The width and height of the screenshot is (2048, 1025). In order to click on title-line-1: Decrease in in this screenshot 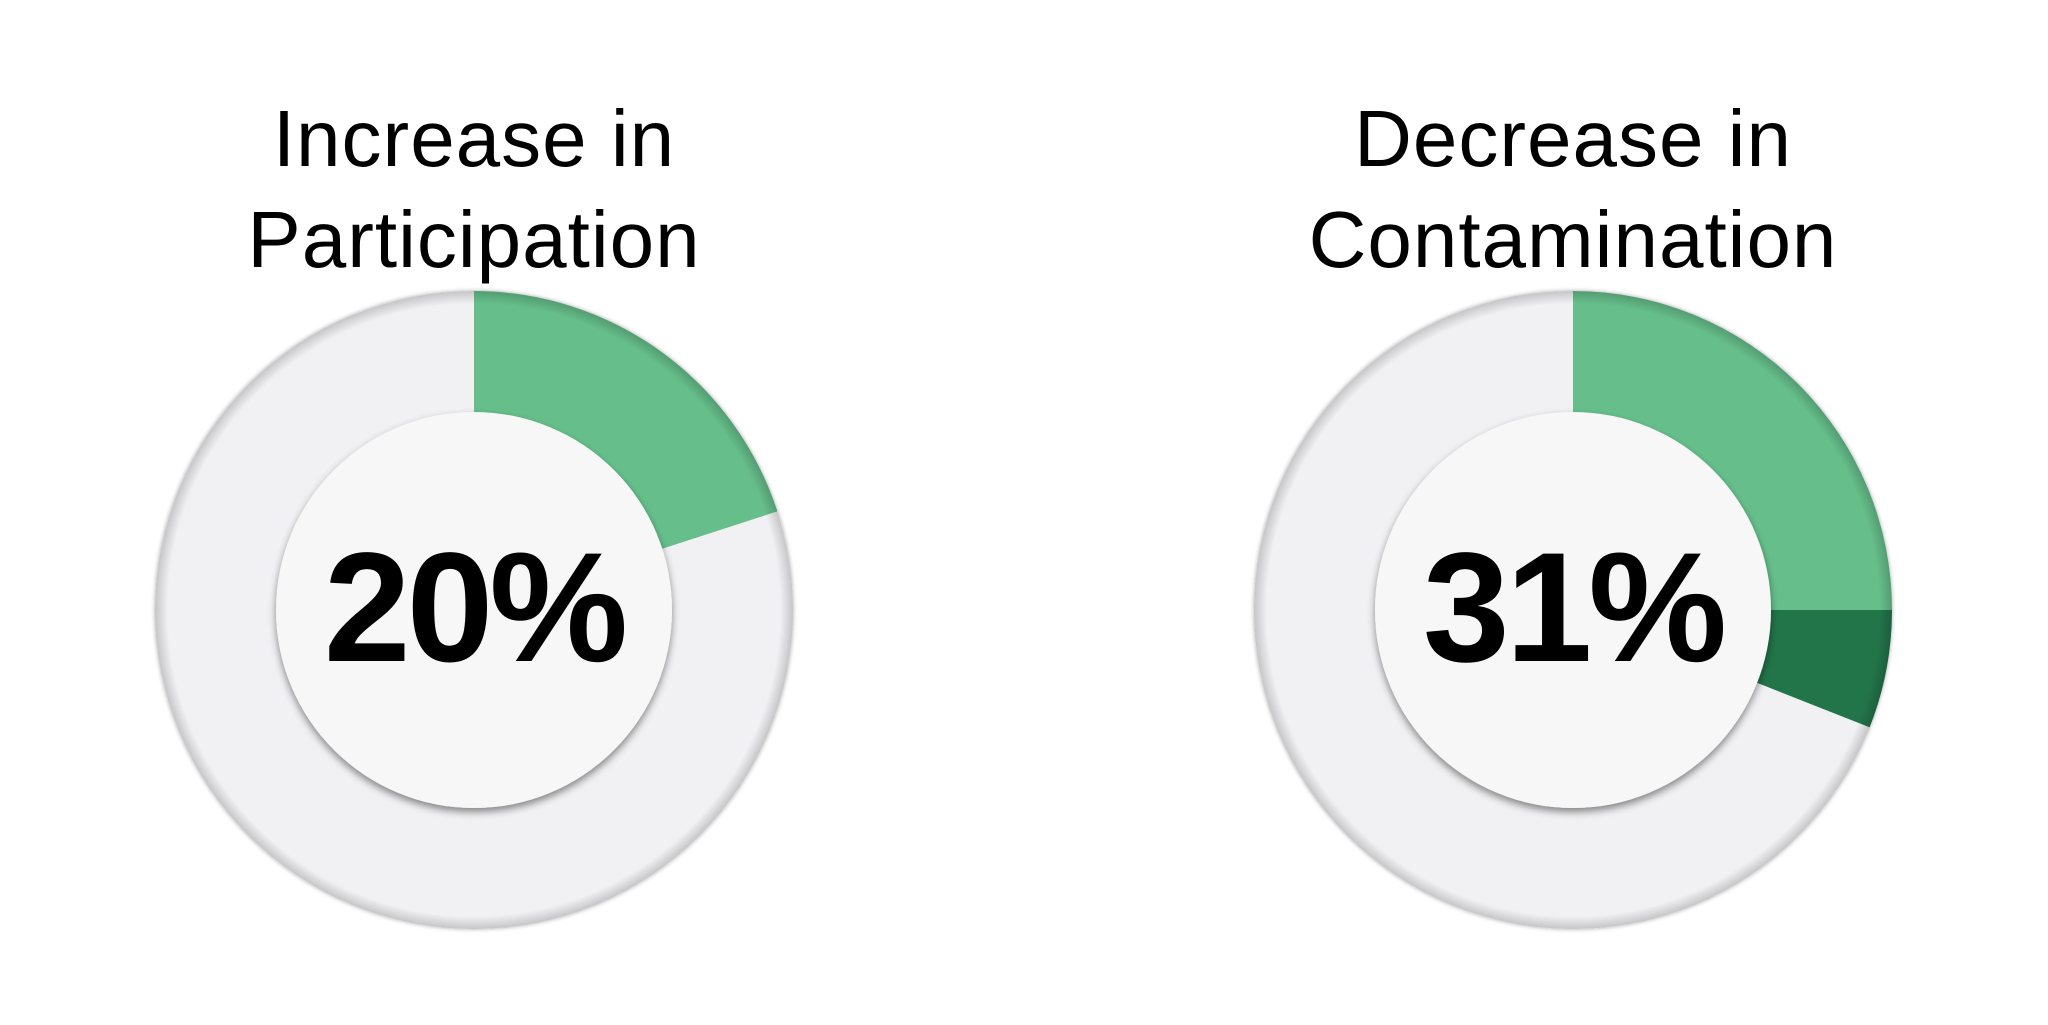, I will do `click(1573, 138)`.